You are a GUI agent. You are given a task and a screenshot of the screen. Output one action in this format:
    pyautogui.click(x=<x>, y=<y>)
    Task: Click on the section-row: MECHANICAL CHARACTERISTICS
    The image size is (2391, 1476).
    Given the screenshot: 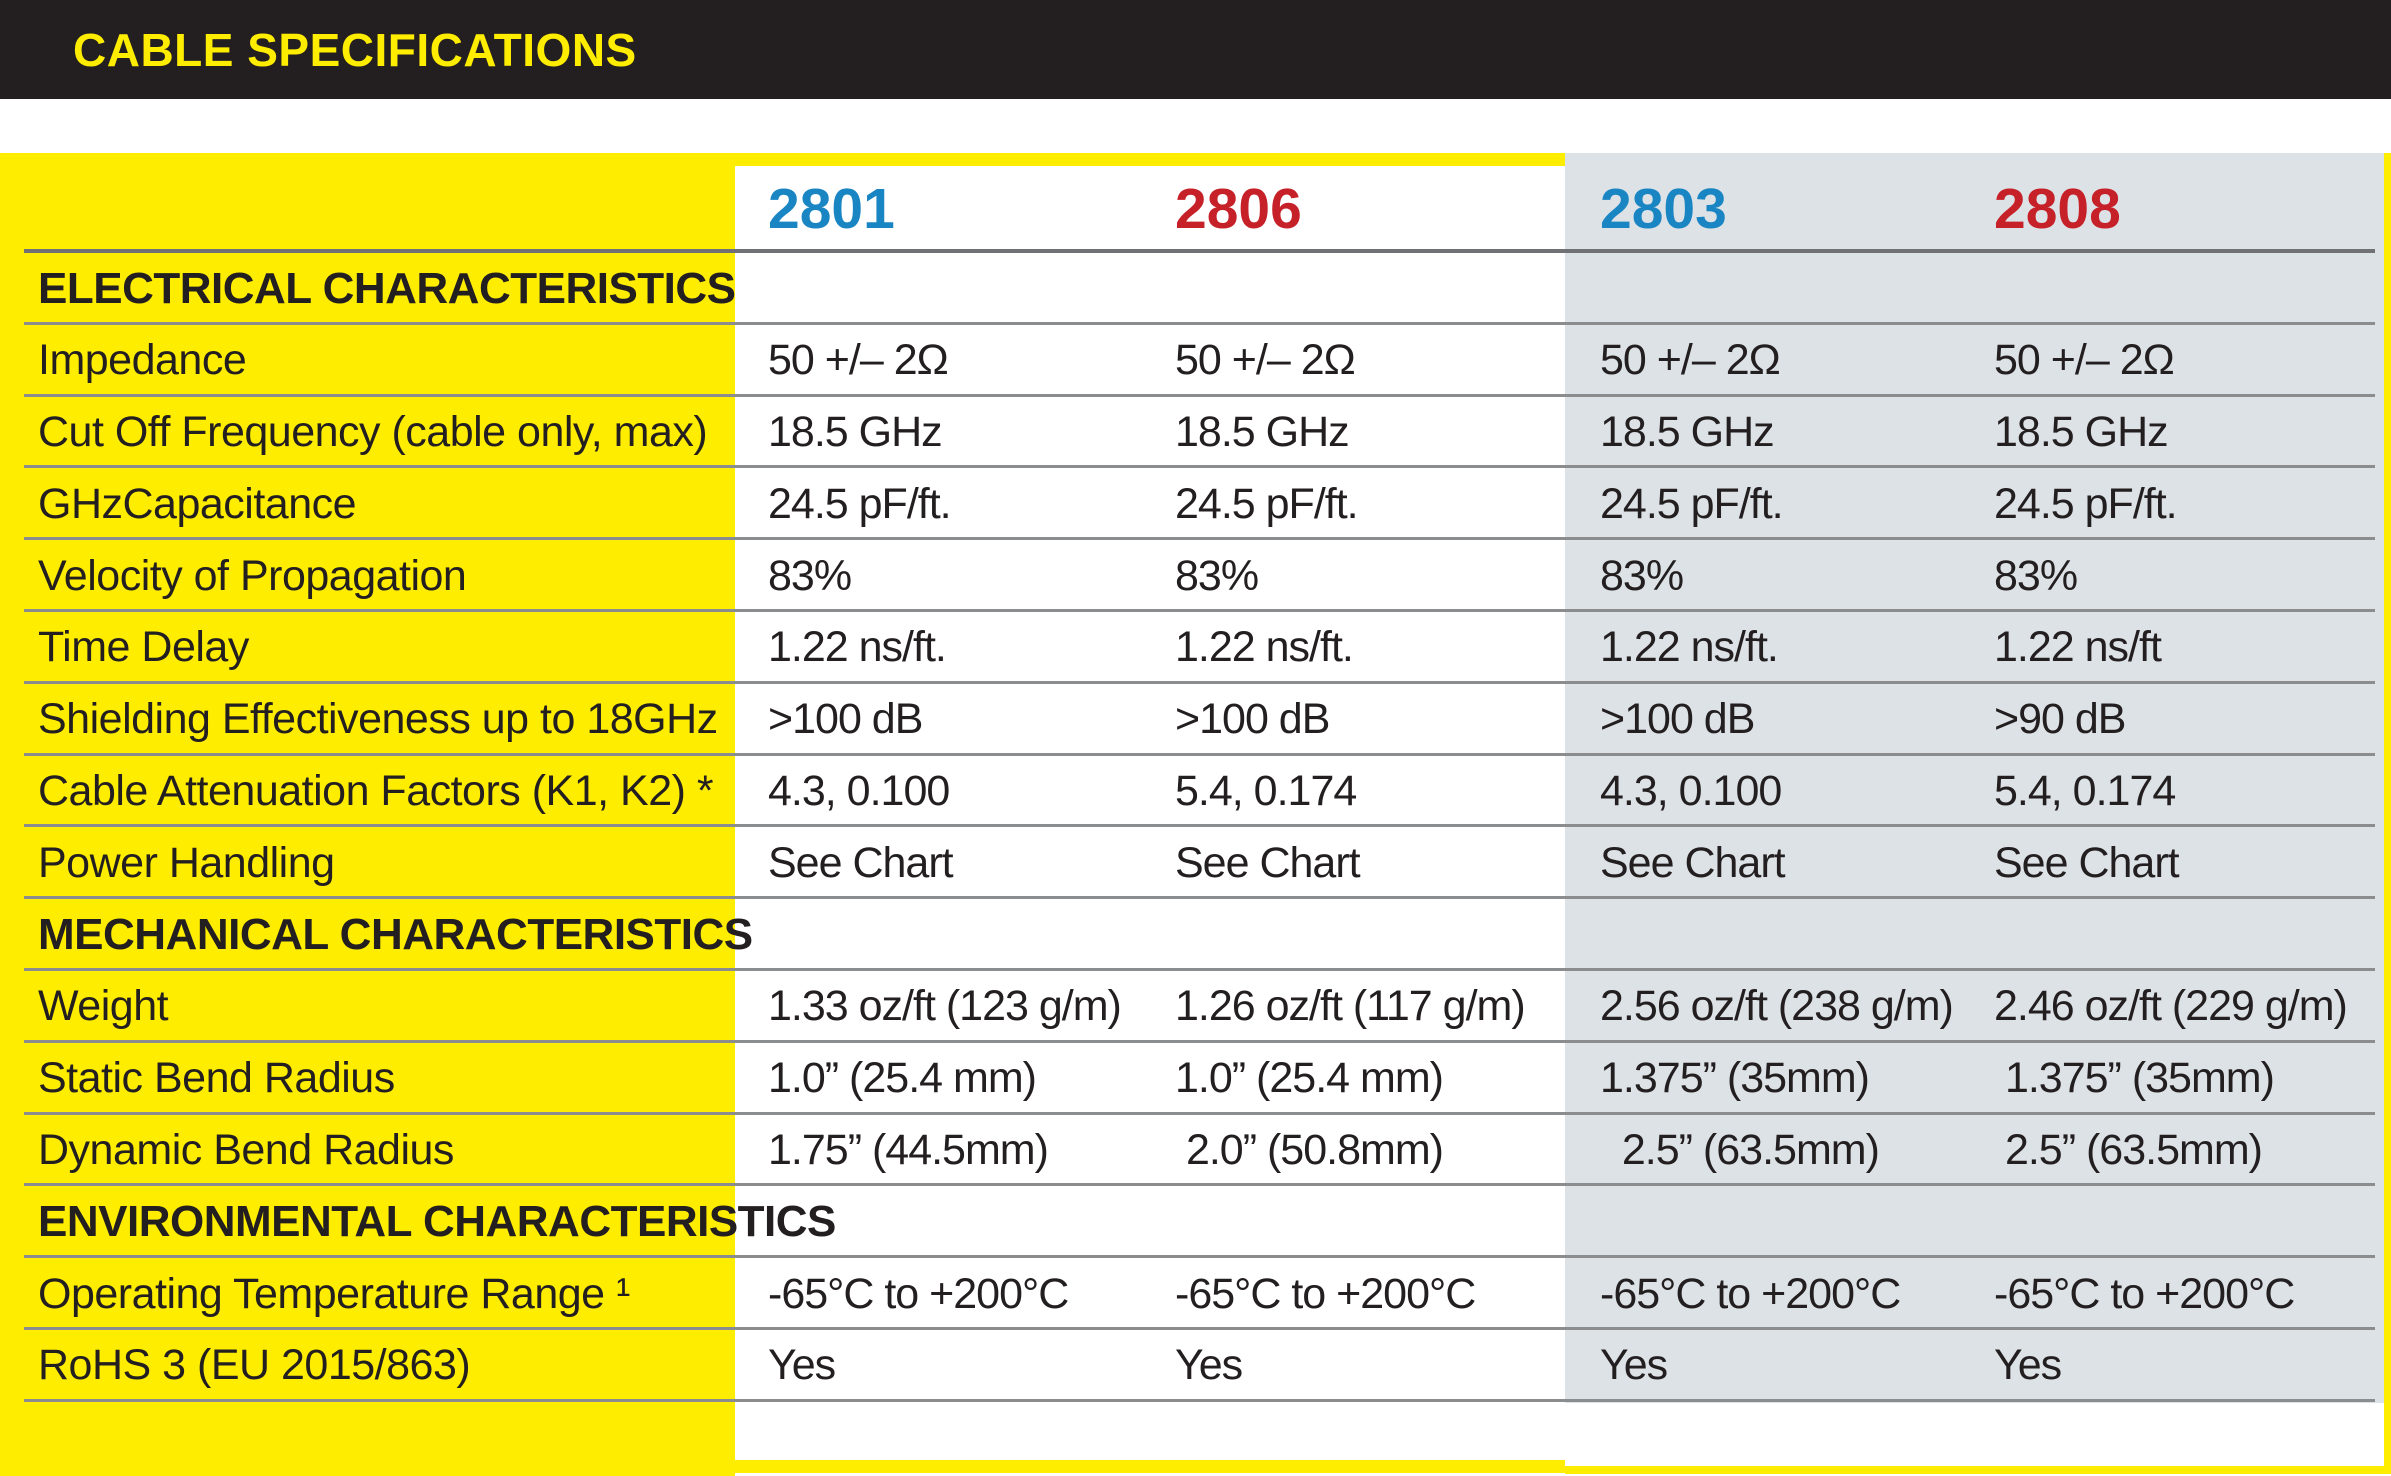 What is the action you would take?
    pyautogui.click(x=1195, y=935)
    